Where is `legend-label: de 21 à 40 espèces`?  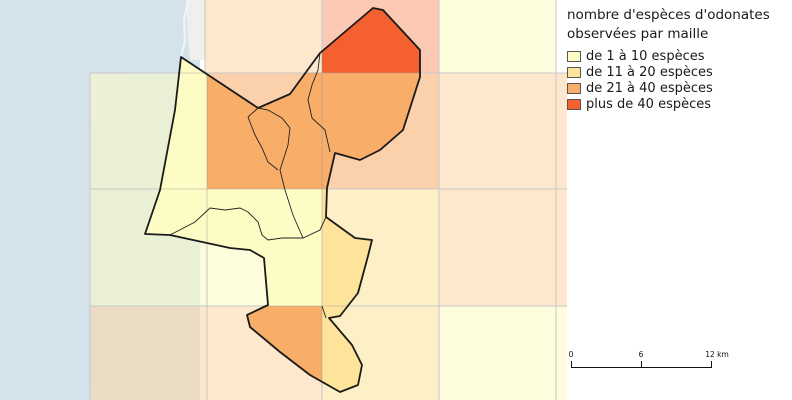
legend-label: de 21 à 40 espèces is located at coordinates (649, 88).